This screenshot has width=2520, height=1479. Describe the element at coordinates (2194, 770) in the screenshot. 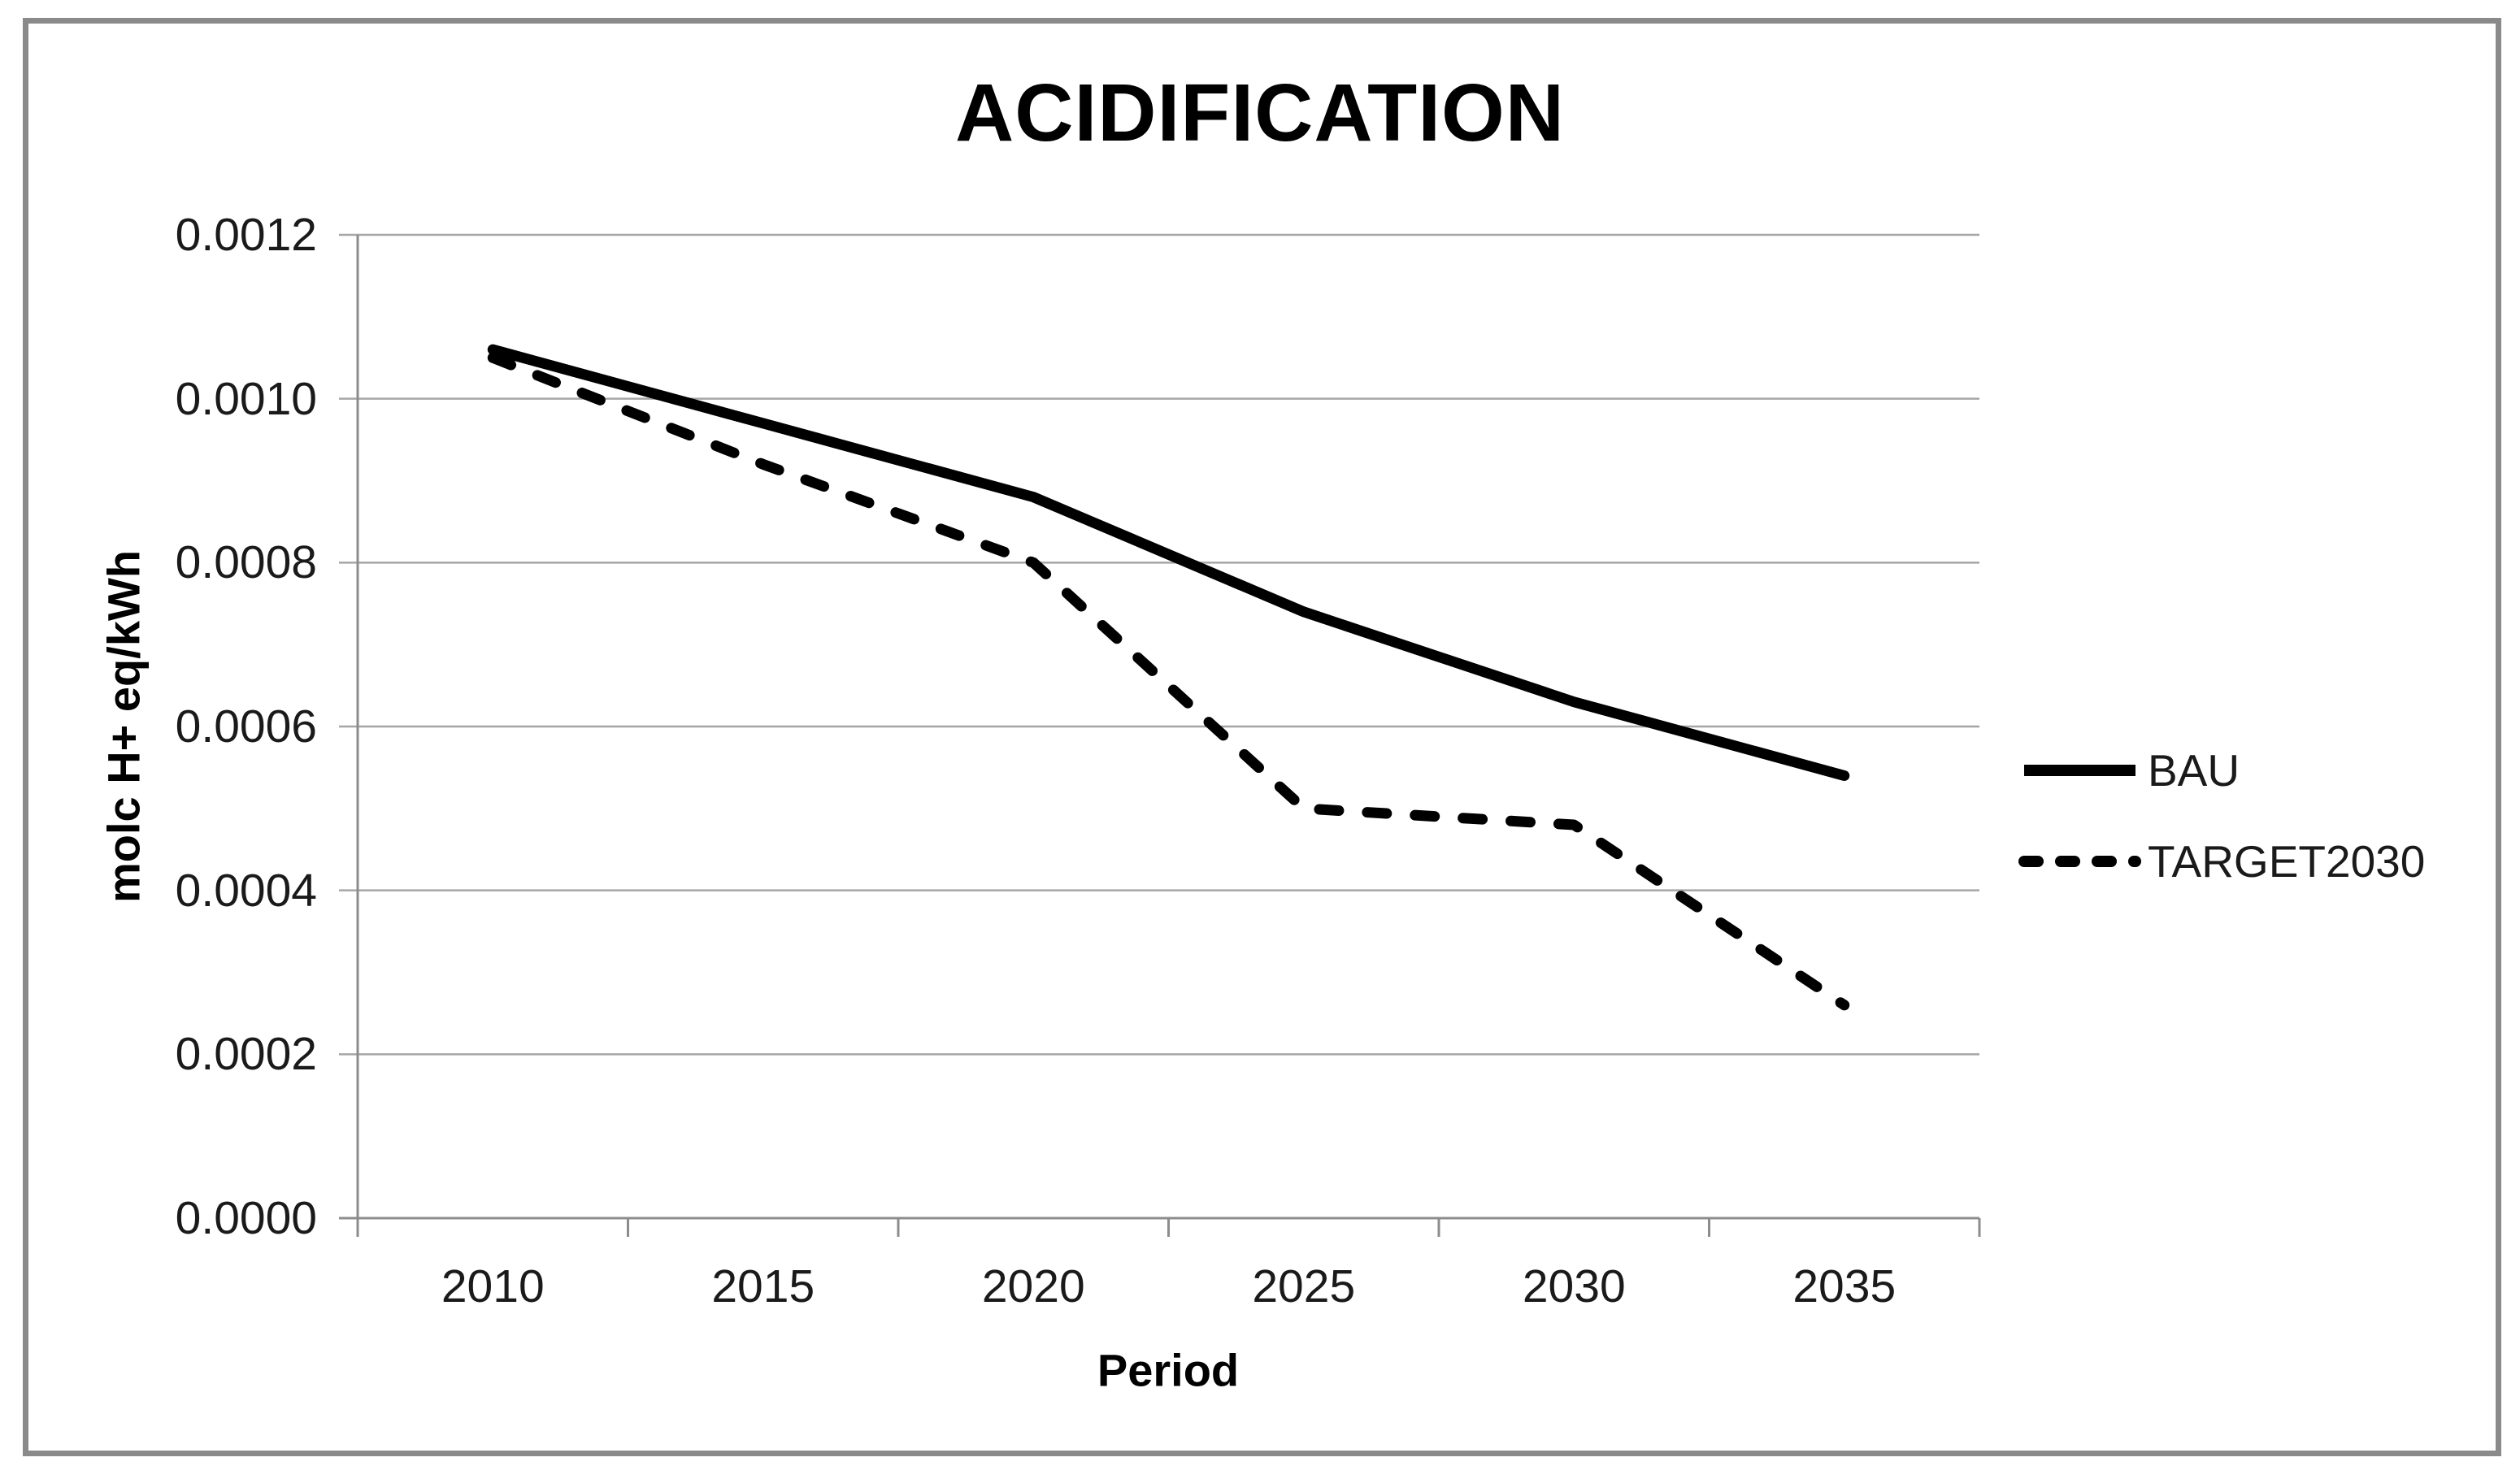

I see `legend-label-bau: BAU` at that location.